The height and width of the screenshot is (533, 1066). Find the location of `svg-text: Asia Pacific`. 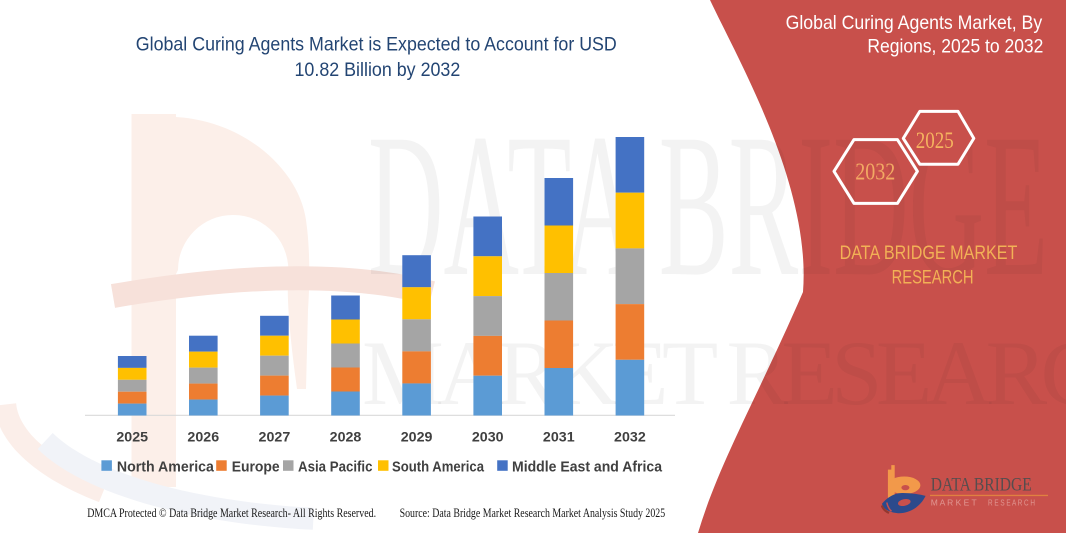

svg-text: Asia Pacific is located at coordinates (335, 466).